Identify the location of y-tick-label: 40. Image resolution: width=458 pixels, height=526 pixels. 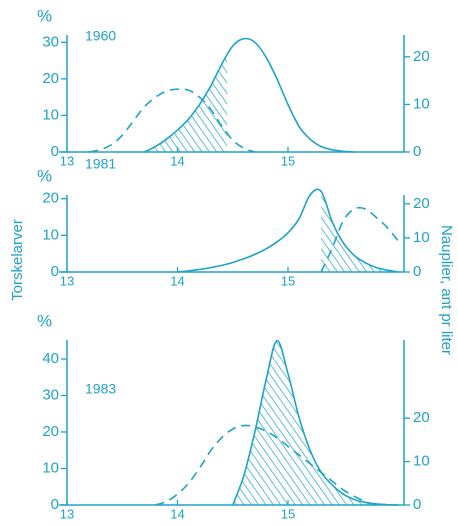
(50, 358).